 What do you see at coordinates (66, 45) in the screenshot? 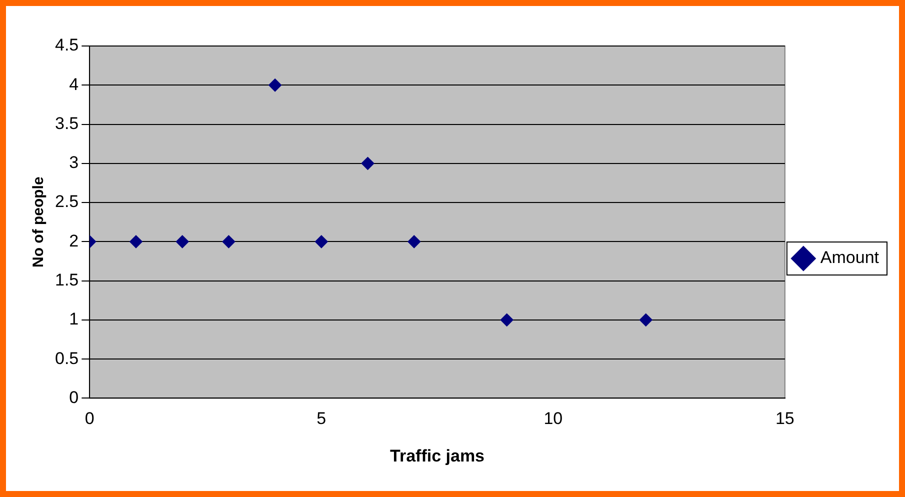
I see `y-tick-label: 4.5` at bounding box center [66, 45].